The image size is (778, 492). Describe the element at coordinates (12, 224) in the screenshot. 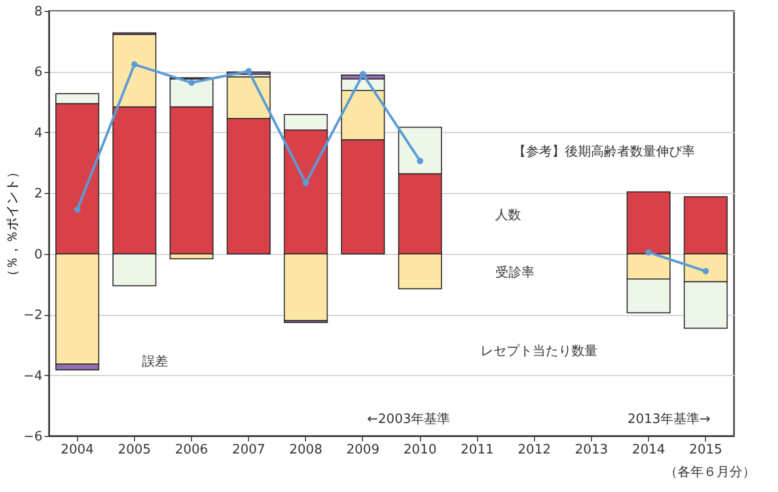

I see `y-axis-title: （％，％ポイント）` at that location.